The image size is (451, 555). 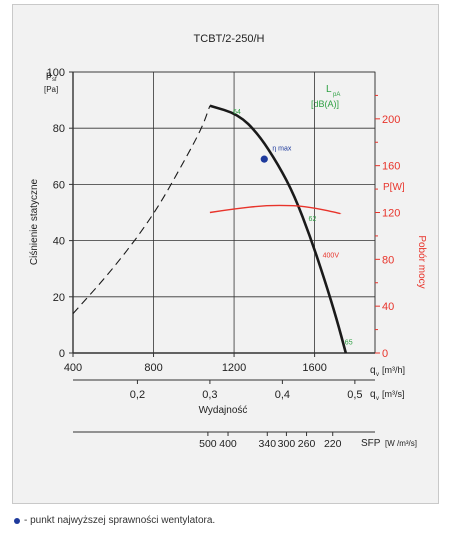 What do you see at coordinates (73, 368) in the screenshot?
I see `x-tick-label: 400` at bounding box center [73, 368].